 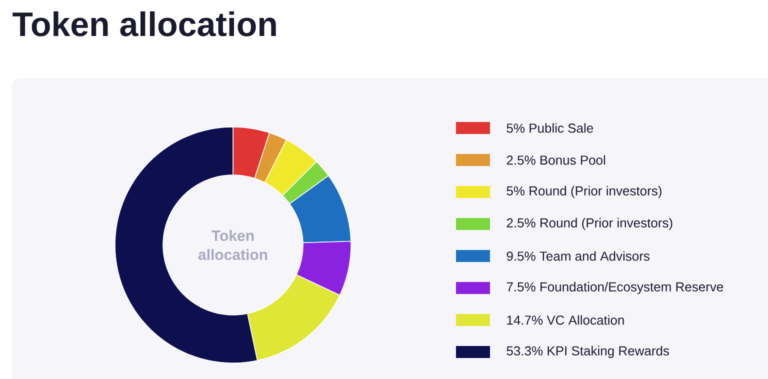 I want to click on legend-label: 7.5% Foundation/Ecosystem Reserve, so click(x=615, y=288).